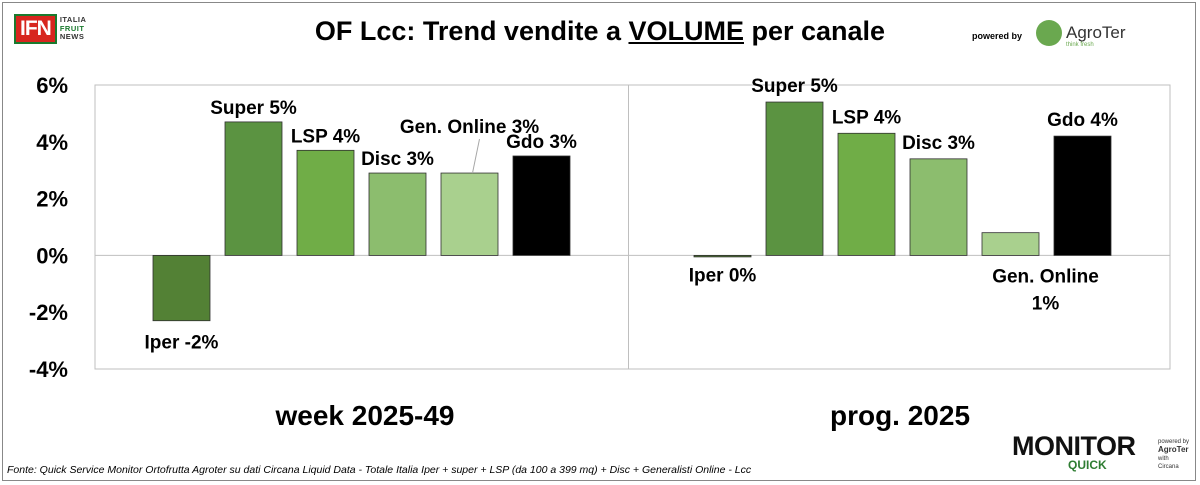 Image resolution: width=1200 pixels, height=485 pixels. What do you see at coordinates (471, 31) in the screenshot?
I see `title-part-1: OF Lcc: Trend vendite a` at bounding box center [471, 31].